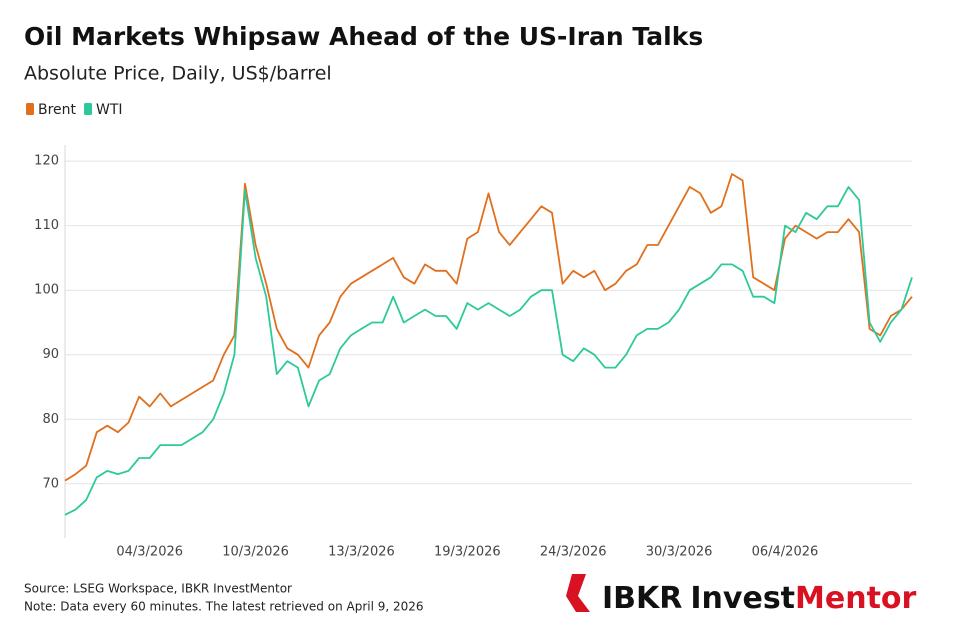 The image size is (960, 636). What do you see at coordinates (149, 552) in the screenshot?
I see `x-tick-label: 04/3/2026` at bounding box center [149, 552].